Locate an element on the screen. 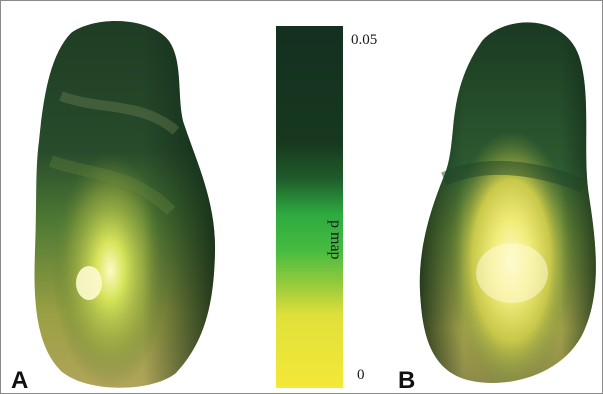 Image resolution: width=603 pixels, height=394 pixels. colorbar-max-label: 0.05 is located at coordinates (364, 40).